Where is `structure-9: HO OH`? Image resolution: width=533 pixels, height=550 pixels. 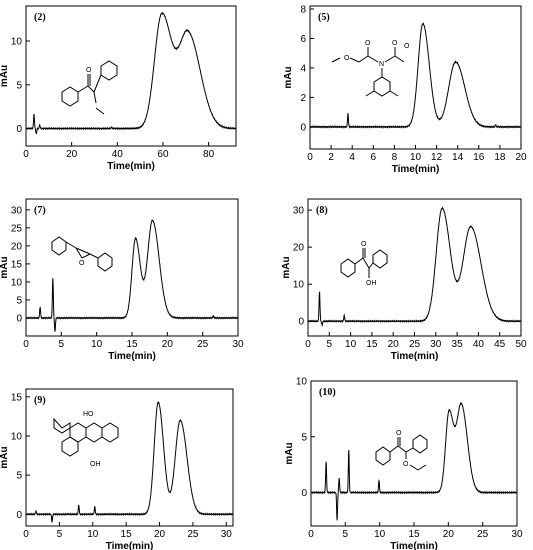 structure-9: HO OH is located at coordinates (86, 439).